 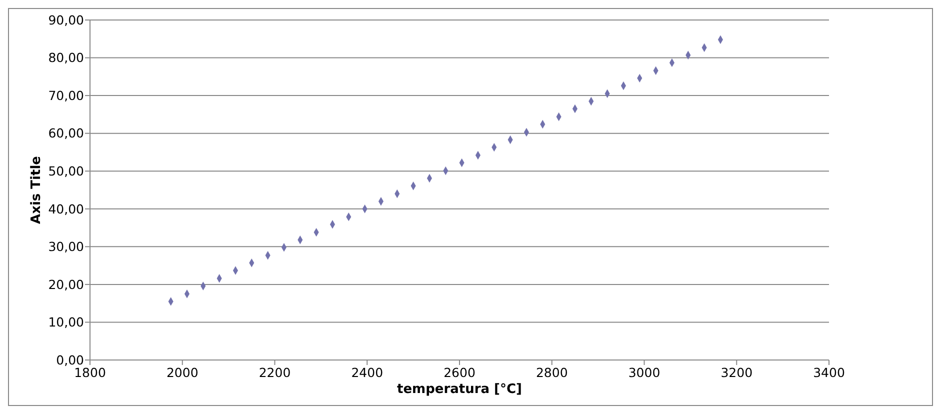 I want to click on x-tick-label: 2200, so click(x=274, y=372).